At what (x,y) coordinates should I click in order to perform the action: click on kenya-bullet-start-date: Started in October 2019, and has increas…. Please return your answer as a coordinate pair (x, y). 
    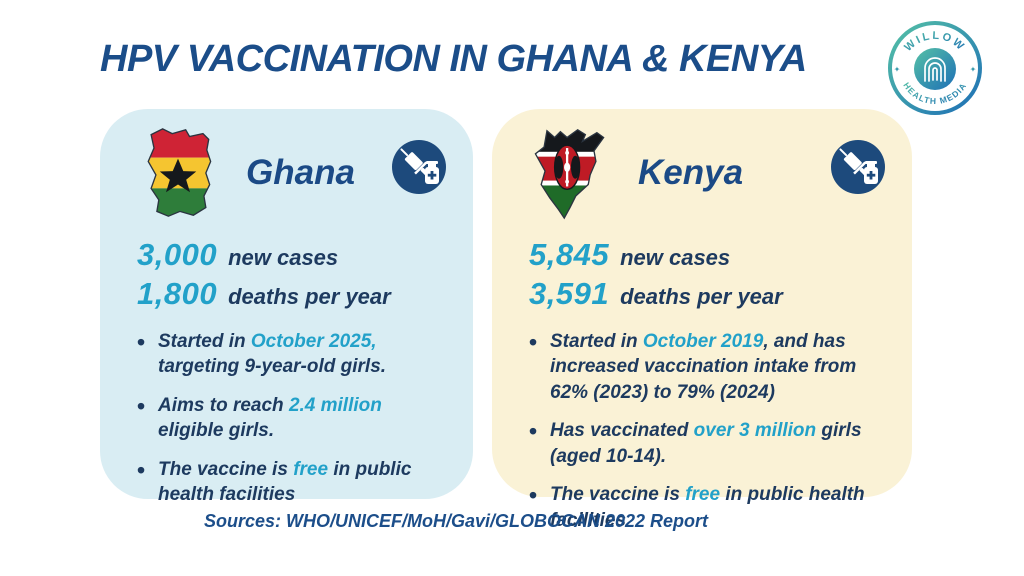
    Looking at the image, I should click on (708, 366).